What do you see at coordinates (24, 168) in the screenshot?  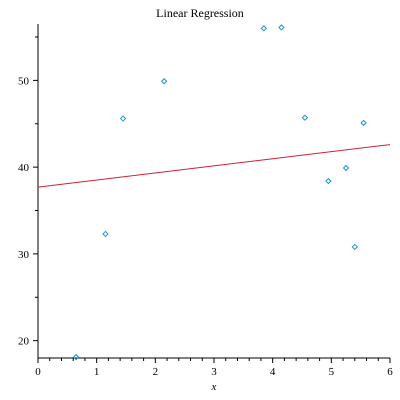 I see `y-tick-label: 40` at bounding box center [24, 168].